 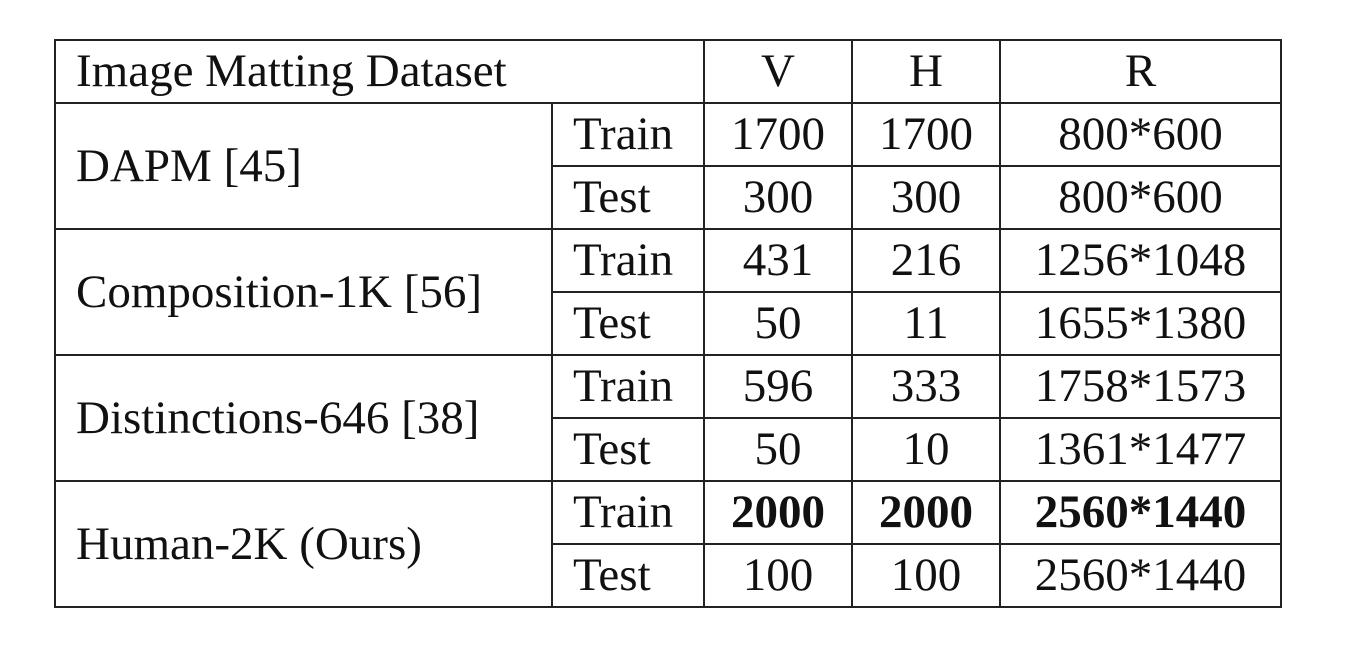 I want to click on value-v: 1700, so click(x=778, y=134).